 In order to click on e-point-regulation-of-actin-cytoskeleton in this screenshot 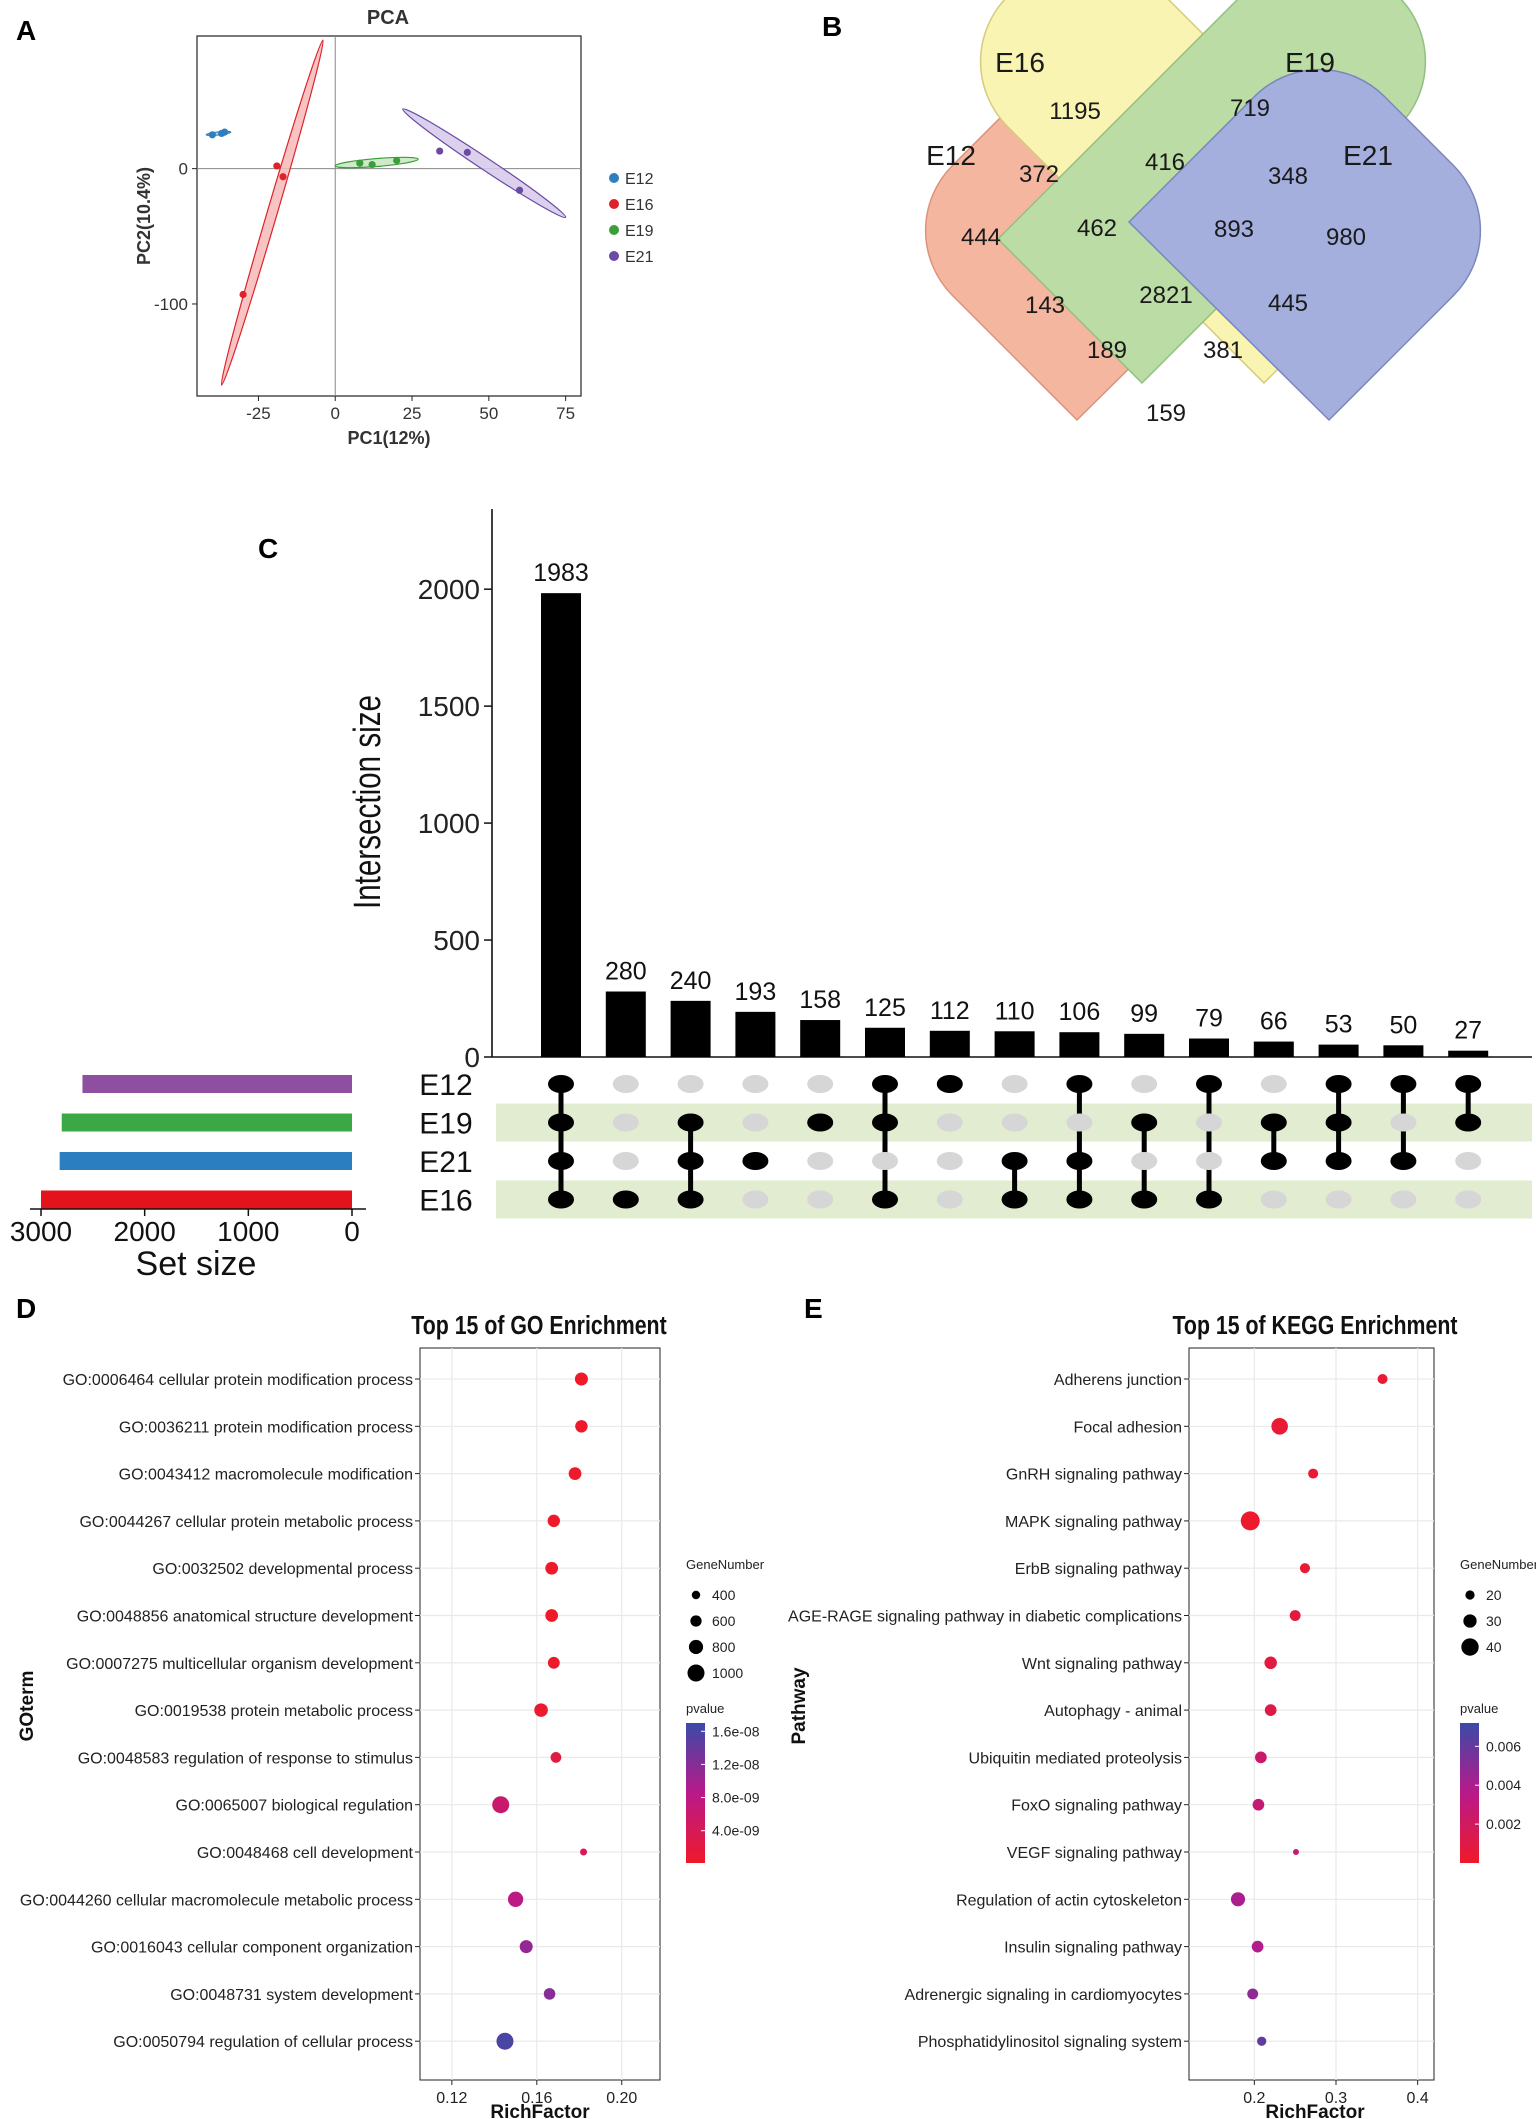, I will do `click(1238, 1899)`.